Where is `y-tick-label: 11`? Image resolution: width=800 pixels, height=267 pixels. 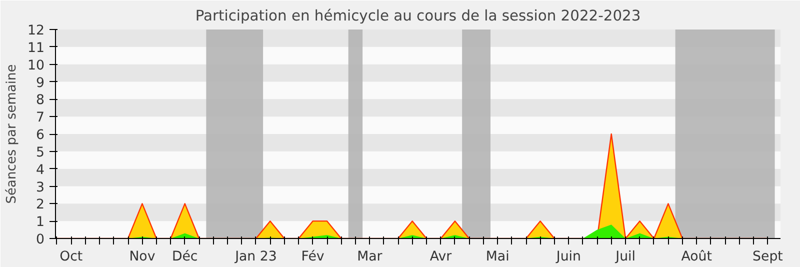
y-tick-label: 11 is located at coordinates (36, 48).